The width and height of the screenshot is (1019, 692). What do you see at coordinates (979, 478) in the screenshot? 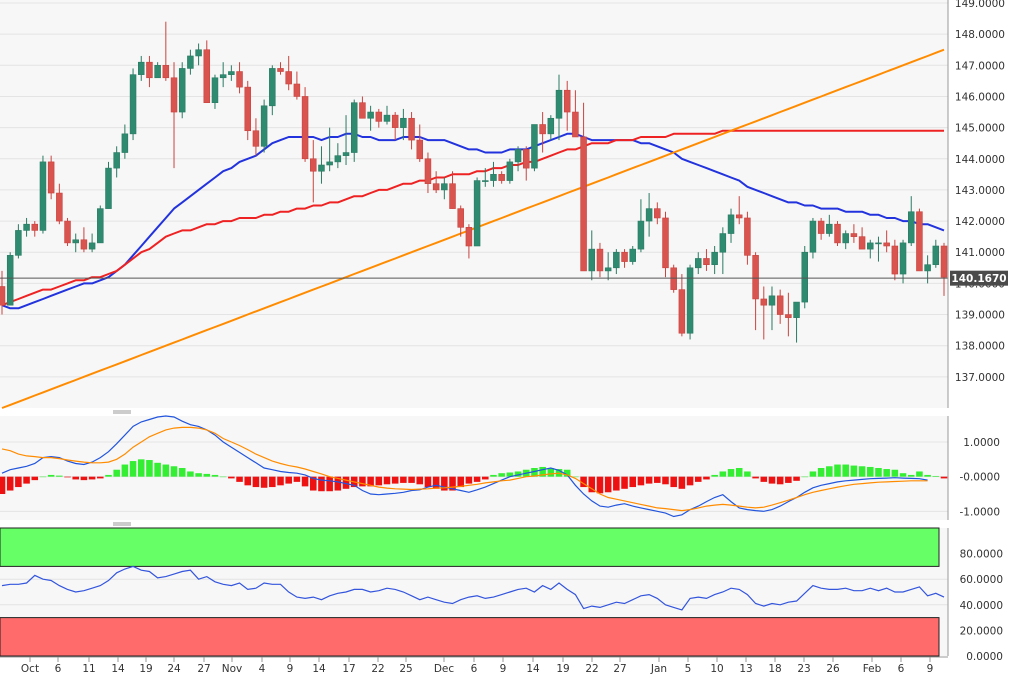
I see `oscillator-y-tick-label: -0.0000` at bounding box center [979, 478].